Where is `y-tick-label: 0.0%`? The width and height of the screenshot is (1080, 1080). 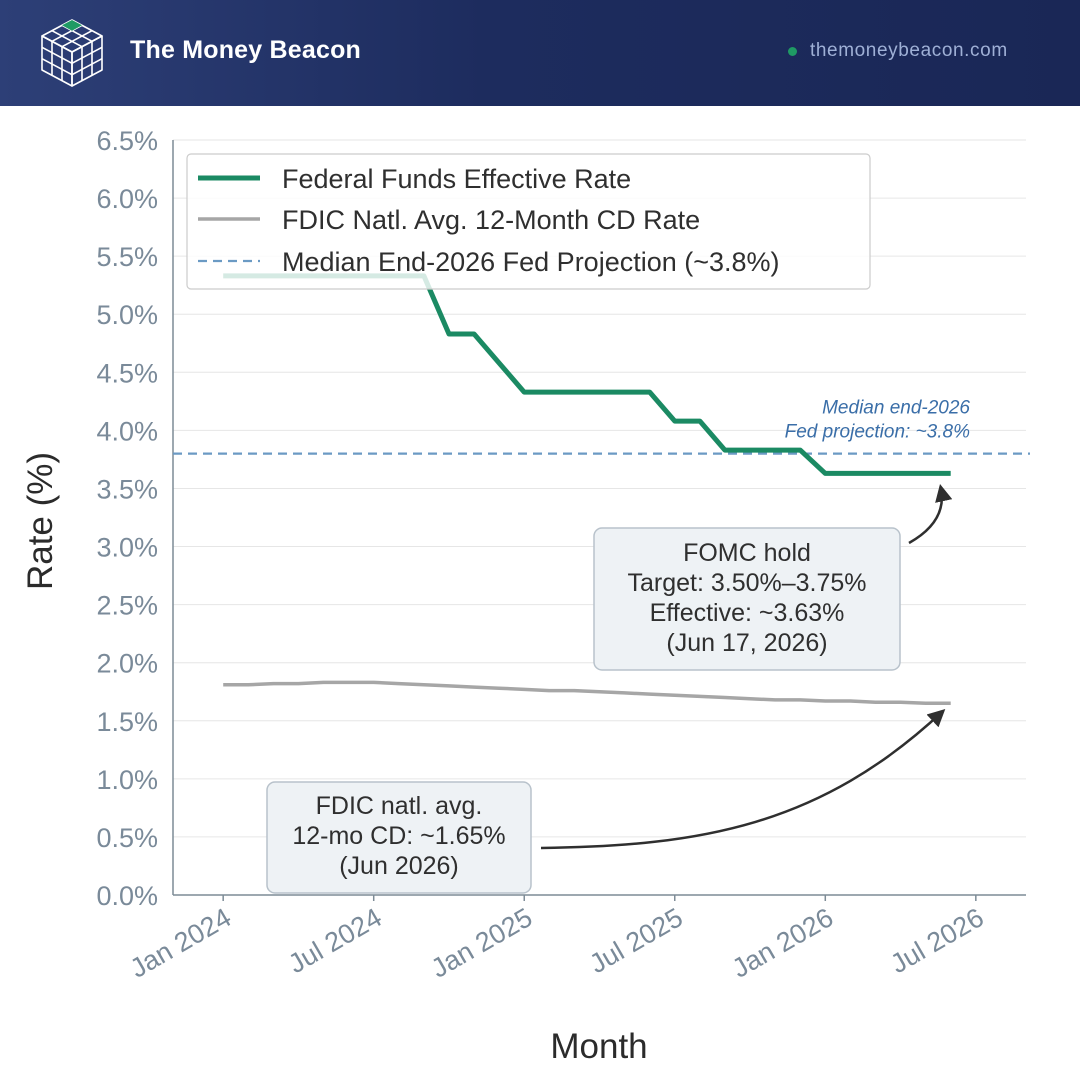 y-tick-label: 0.0% is located at coordinates (127, 896).